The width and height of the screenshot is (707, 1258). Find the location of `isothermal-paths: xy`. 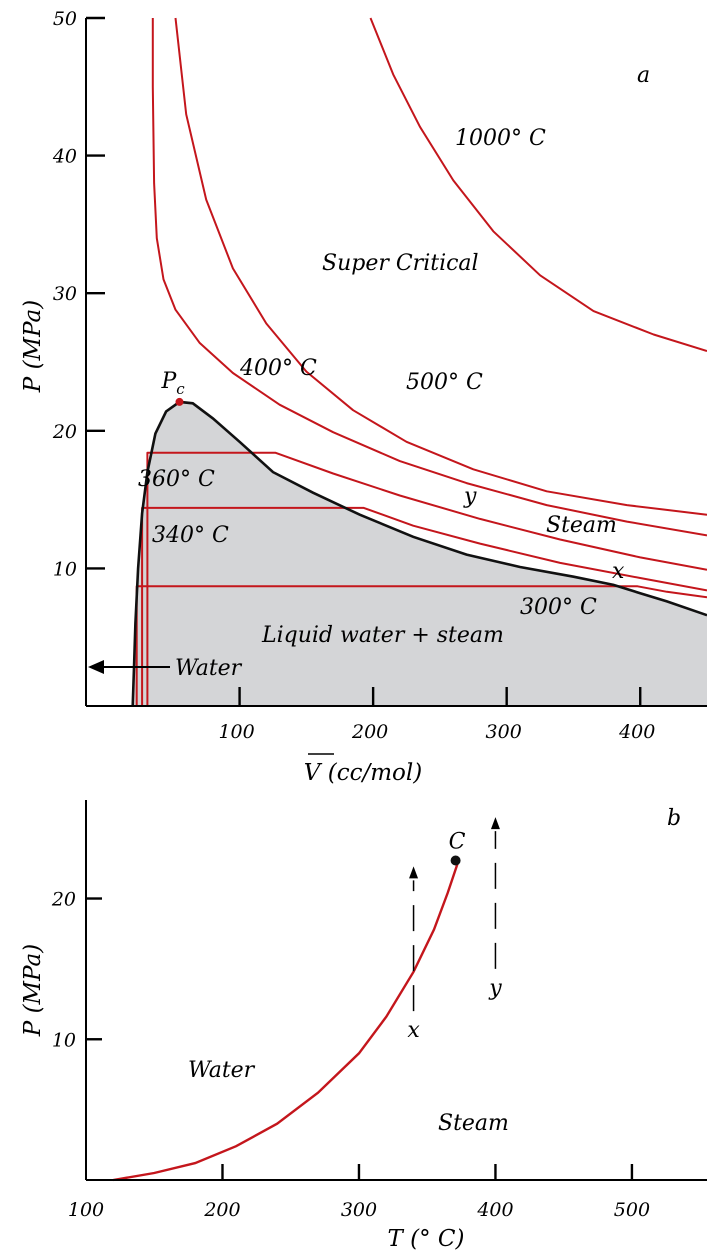

isothermal-paths: xy is located at coordinates (454, 930).